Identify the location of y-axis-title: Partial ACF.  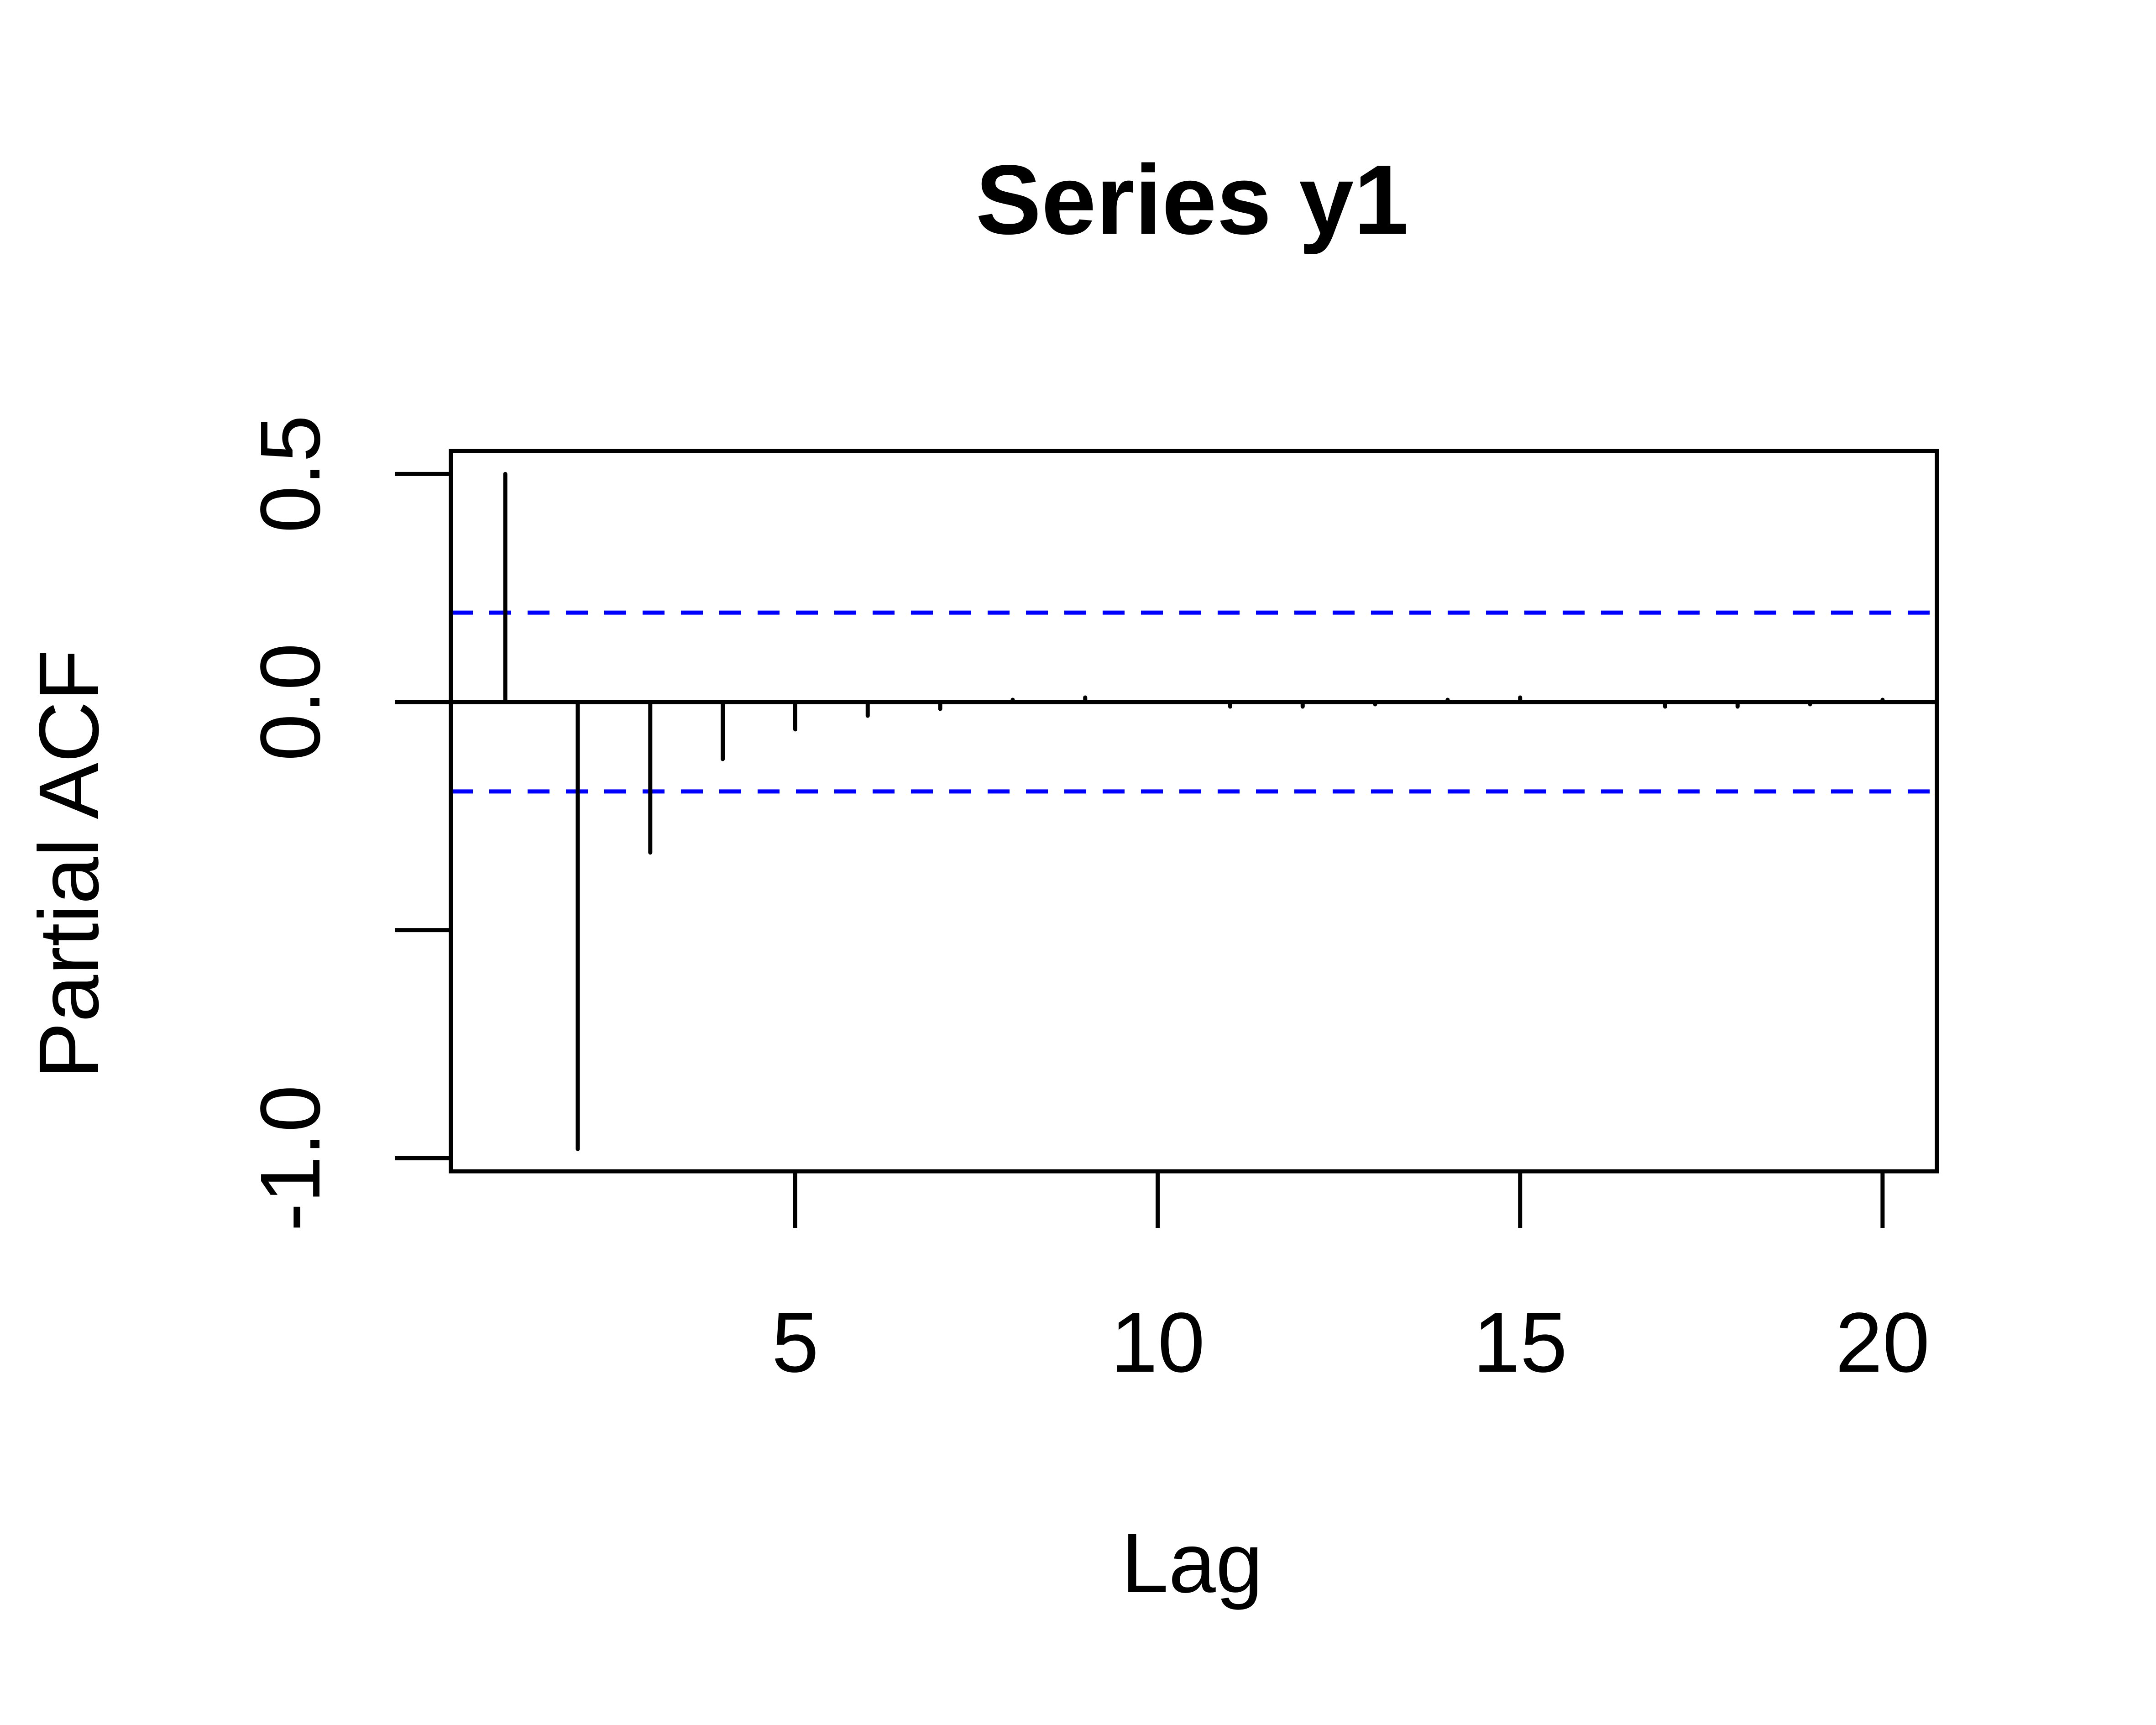
(69, 864).